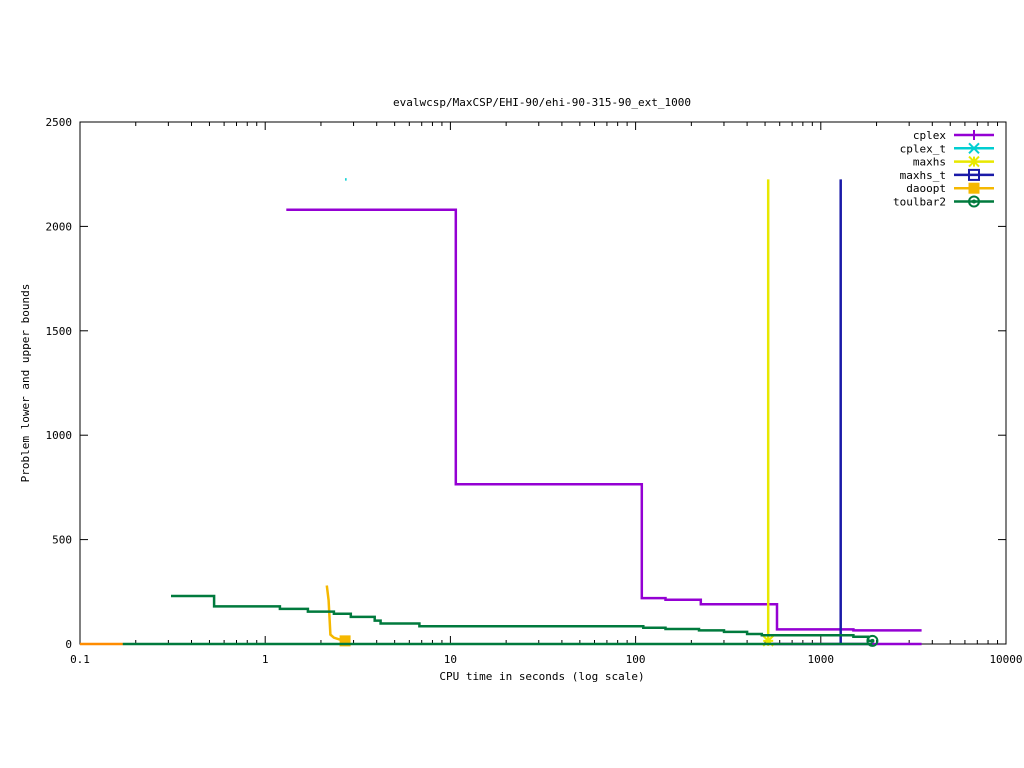 Image resolution: width=1024 pixels, height=768 pixels. I want to click on x-tick-label: 10, so click(450, 659).